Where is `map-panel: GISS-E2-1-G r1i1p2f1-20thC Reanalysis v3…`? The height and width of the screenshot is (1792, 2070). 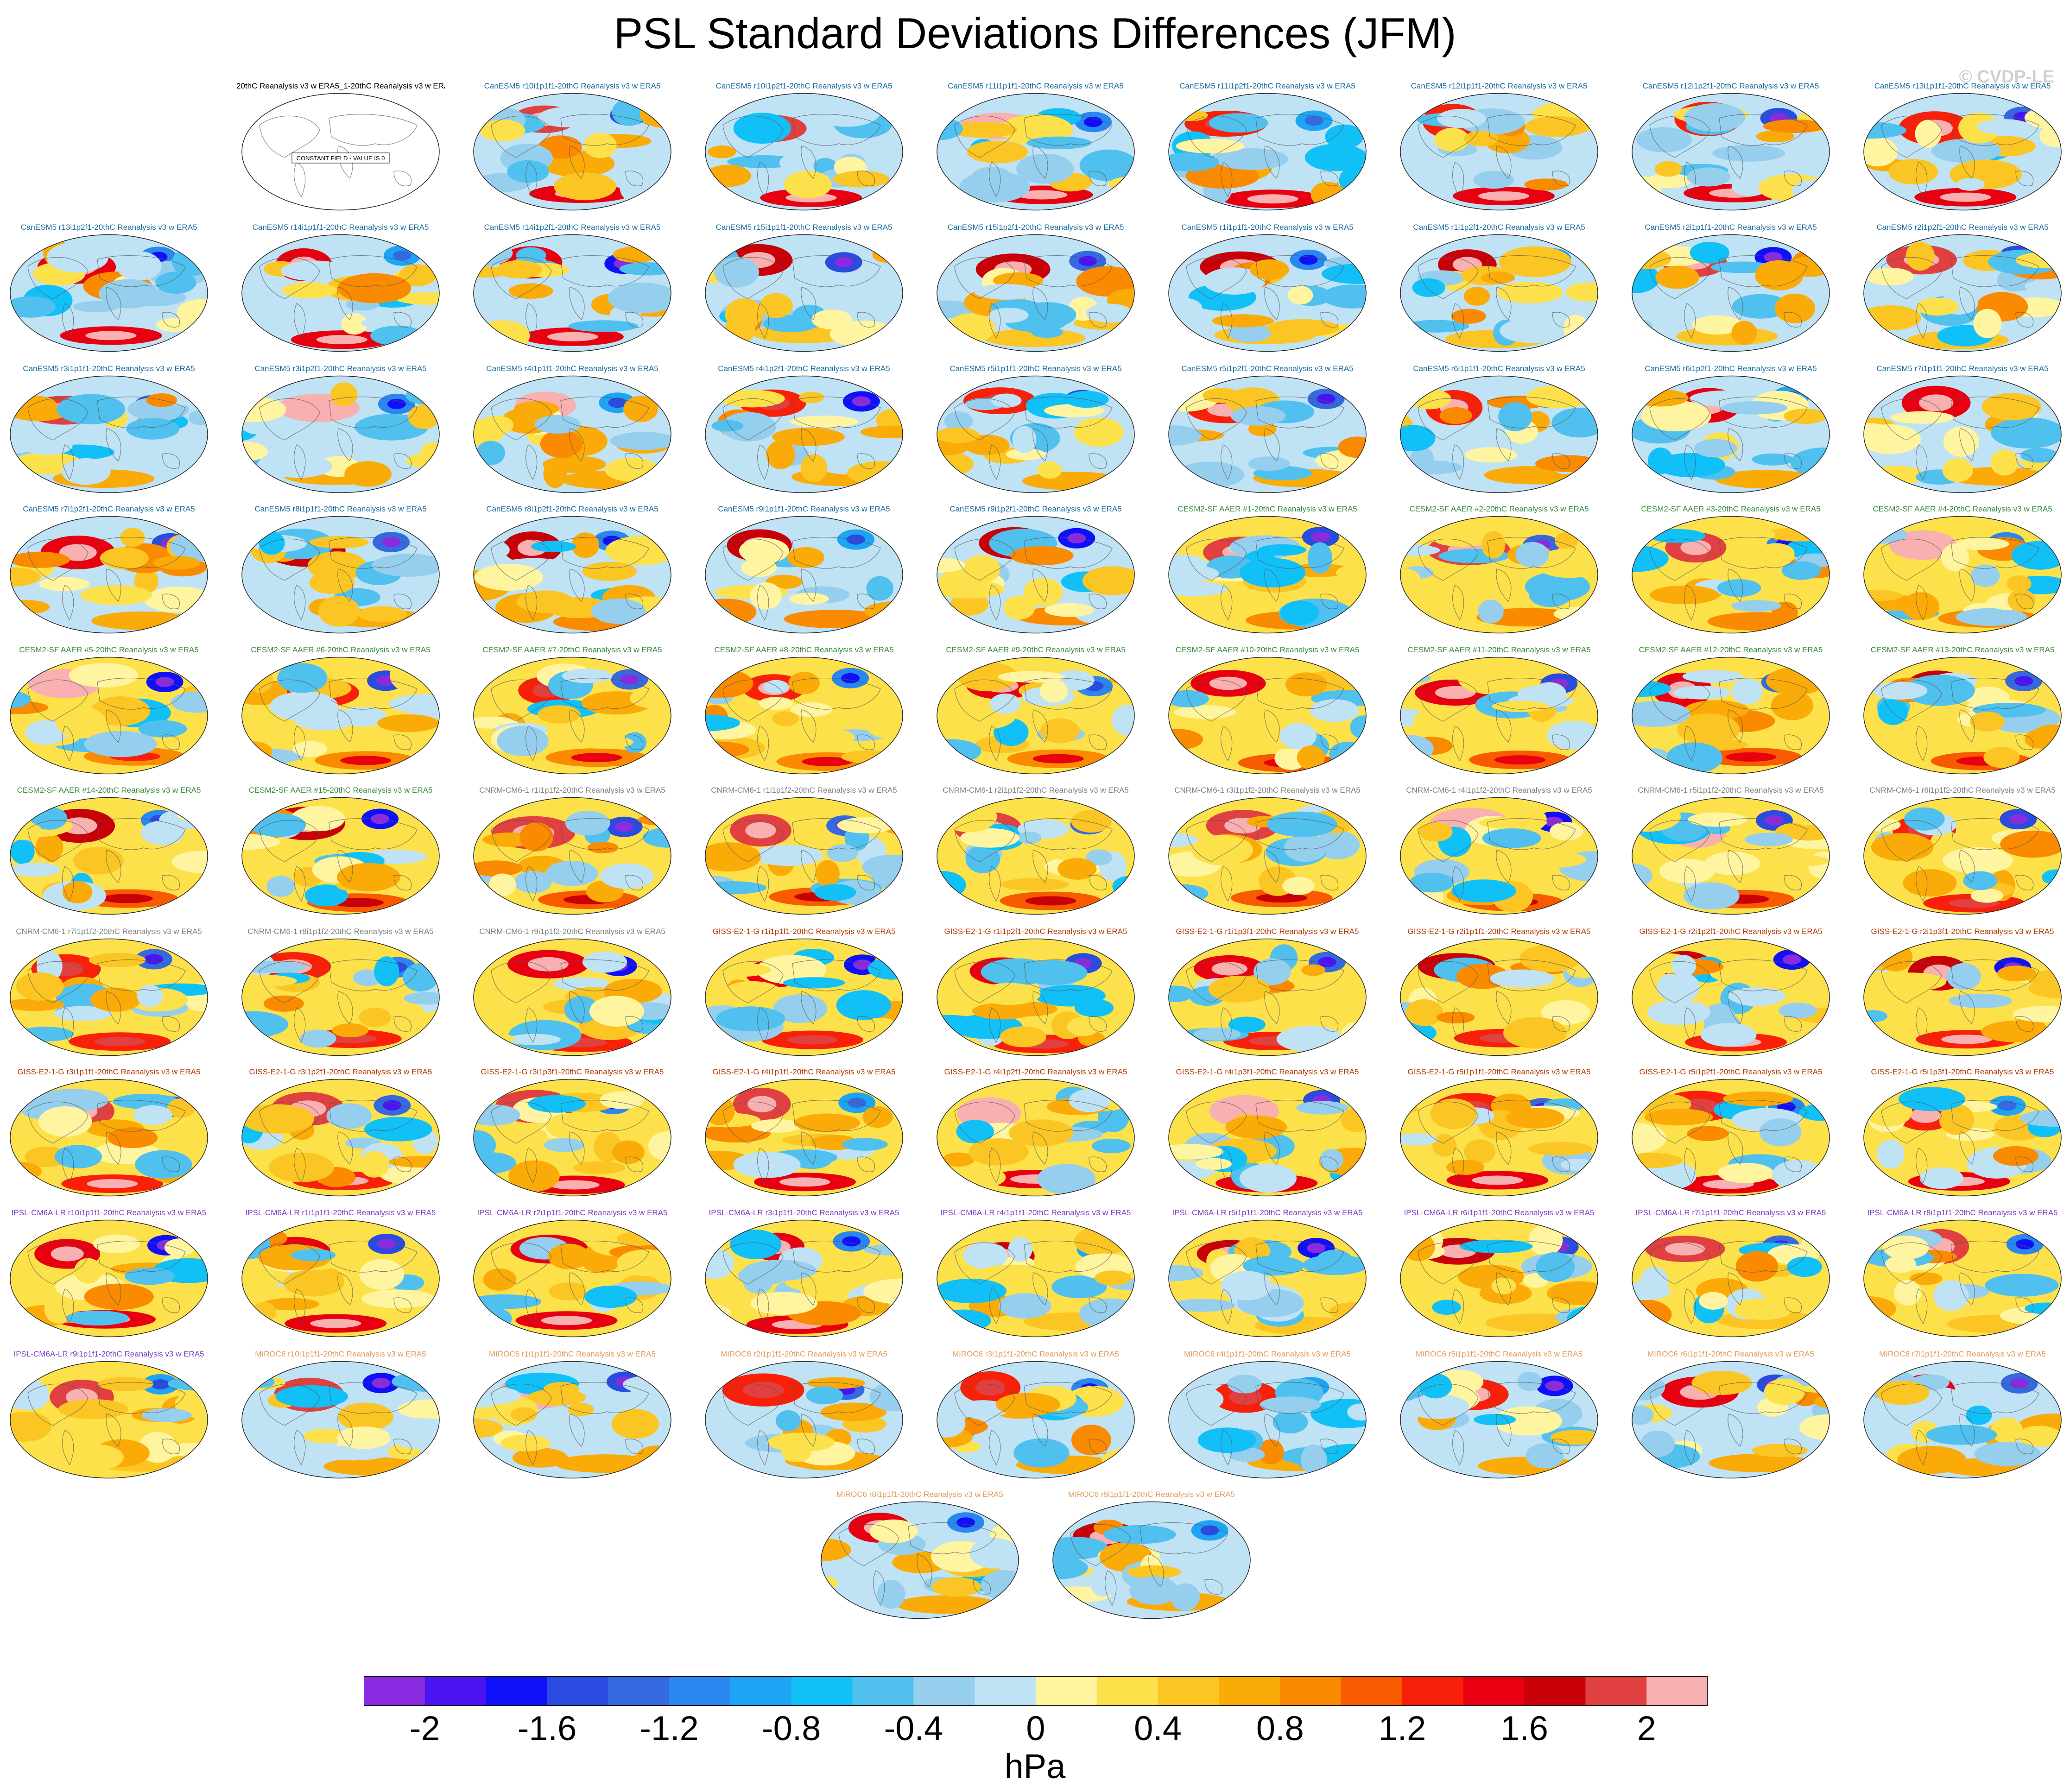
map-panel: GISS-E2-1-G r1i1p2f1-20thC Reanalysis v3… is located at coordinates (1035, 994).